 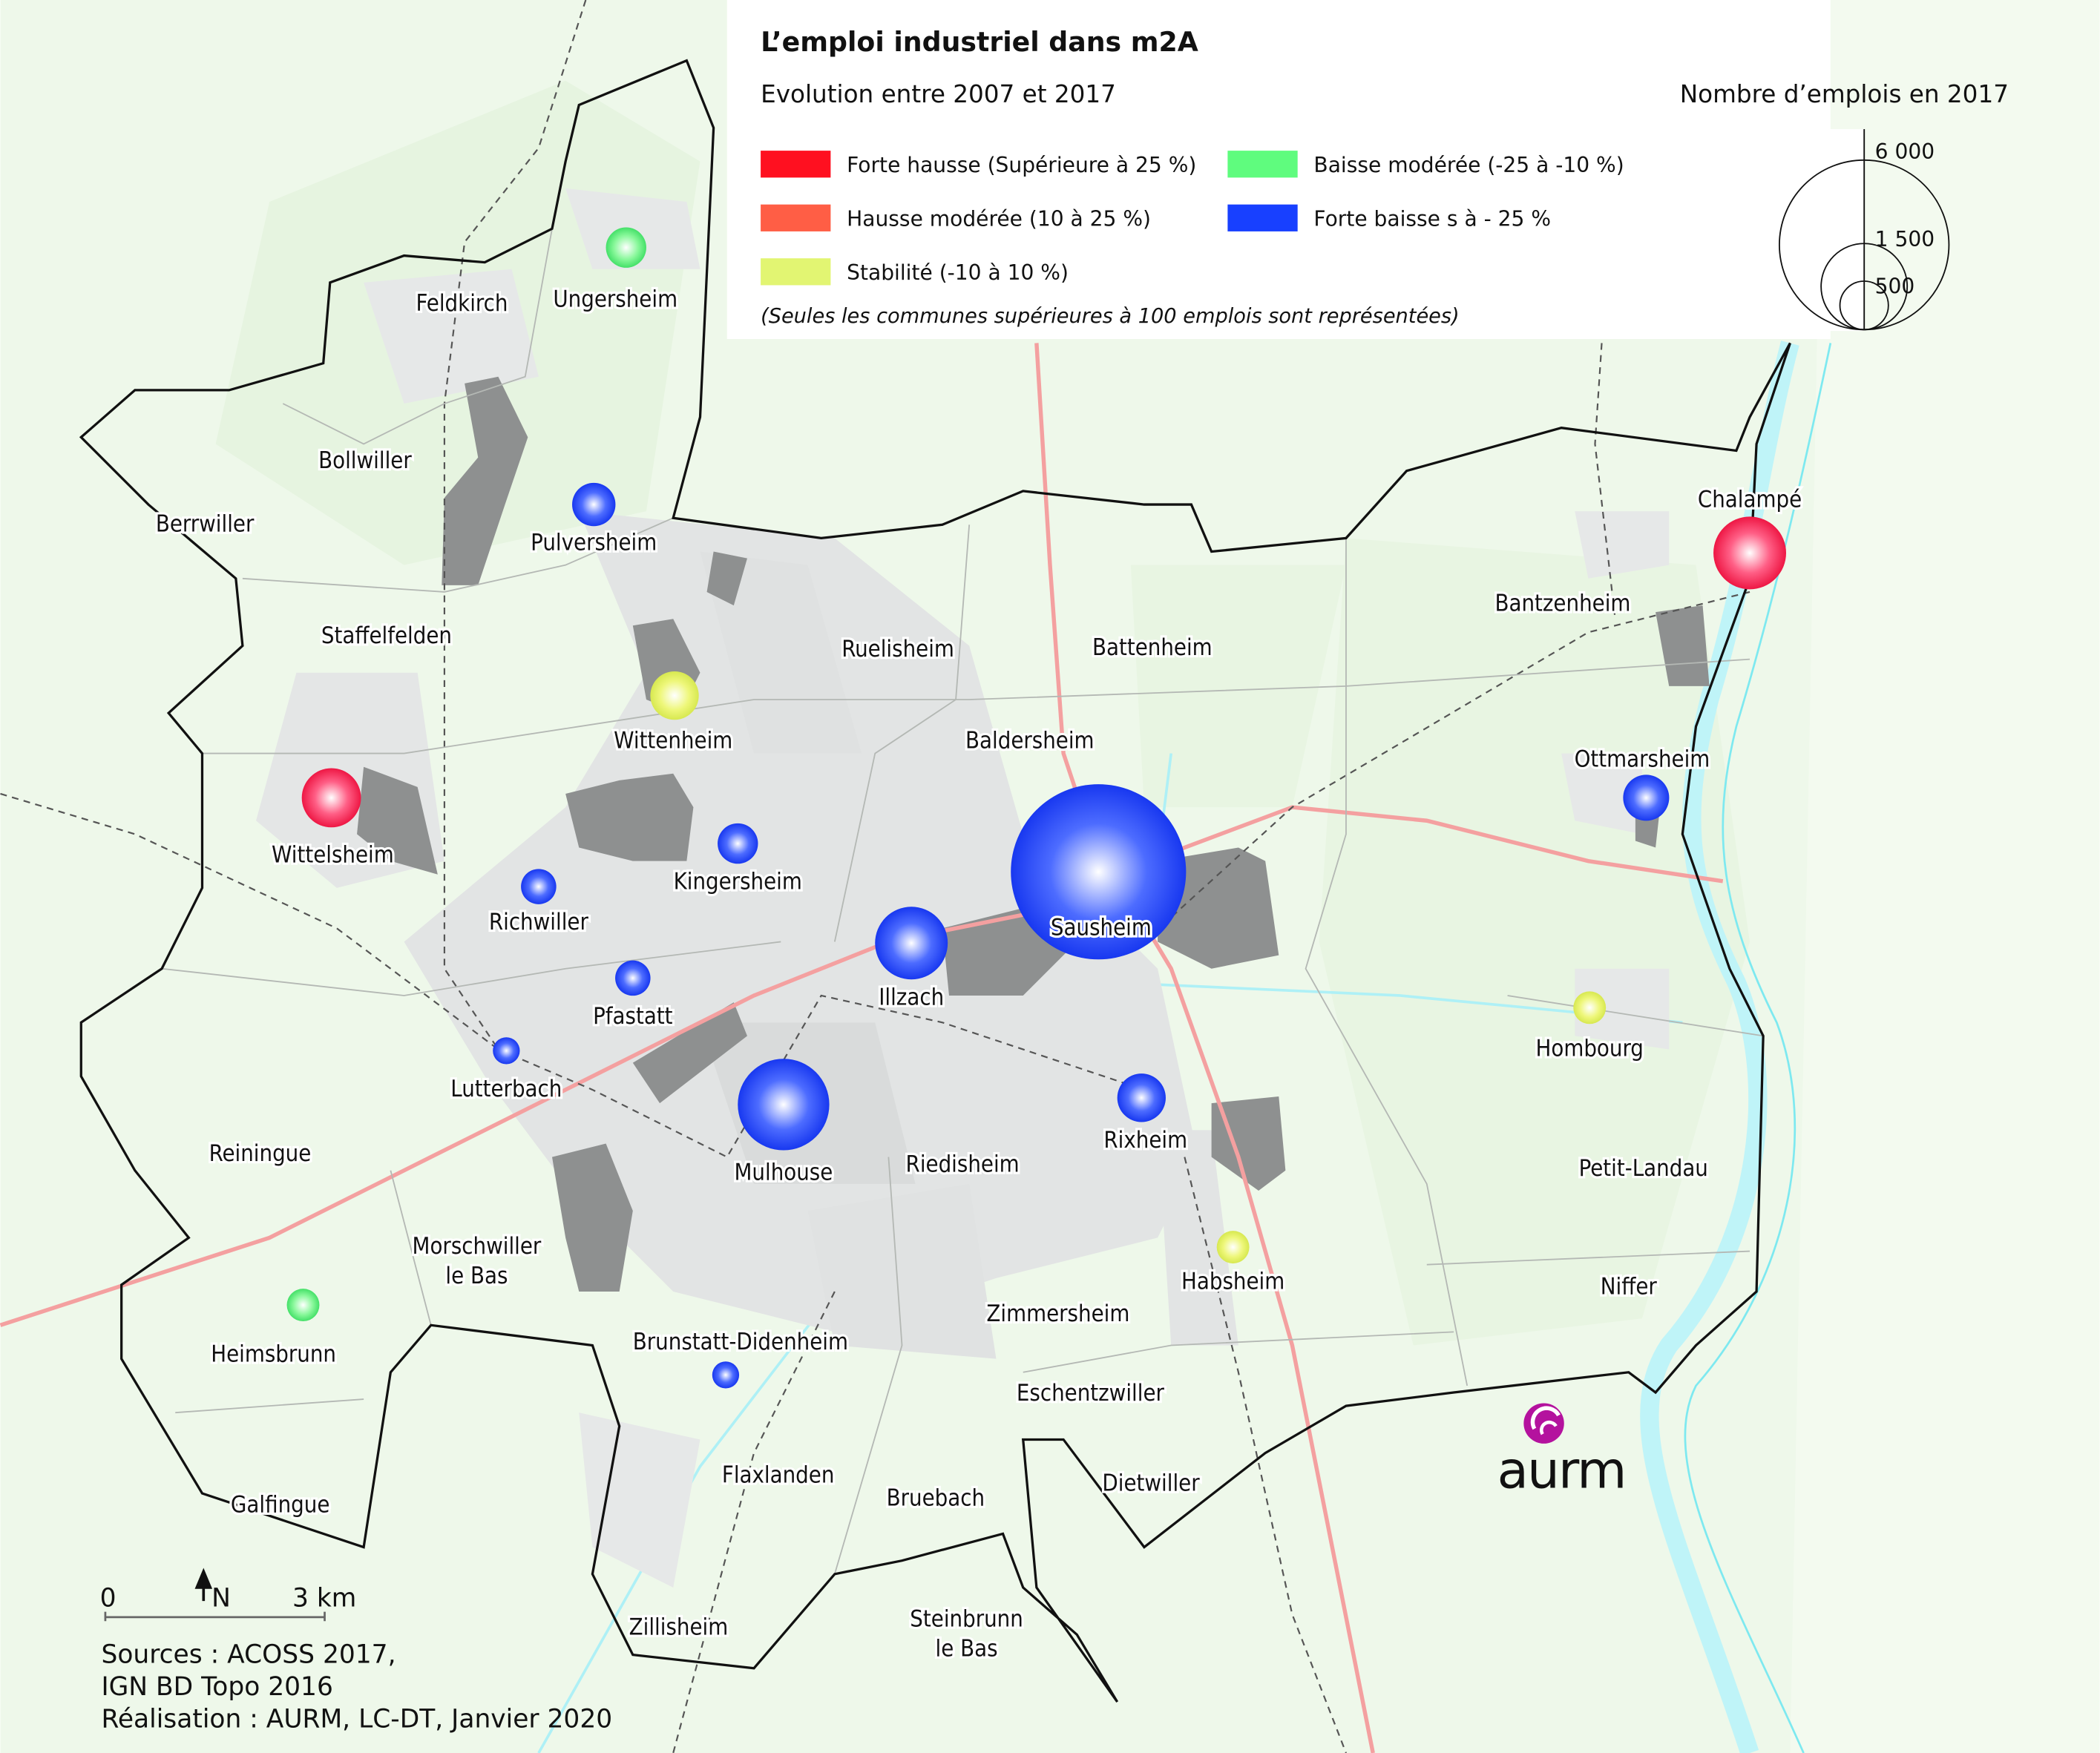 What do you see at coordinates (1590, 1008) in the screenshot?
I see `bubble-hombourg` at bounding box center [1590, 1008].